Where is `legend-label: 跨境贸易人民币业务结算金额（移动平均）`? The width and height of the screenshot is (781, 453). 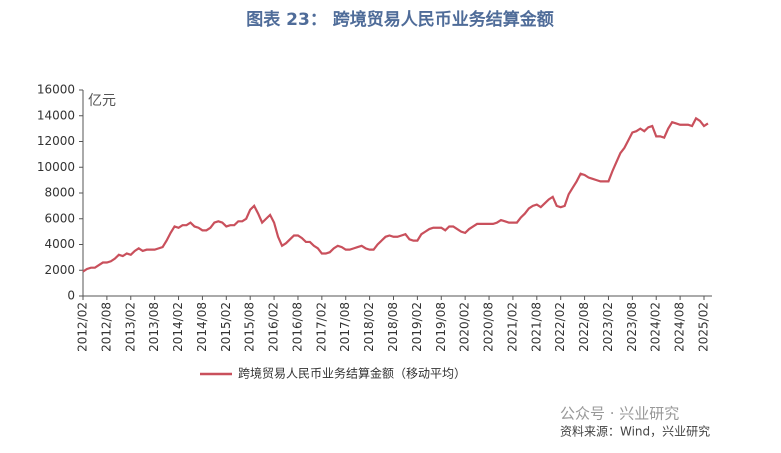 legend-label: 跨境贸易人民币业务结算金额（移动平均） is located at coordinates (352, 373).